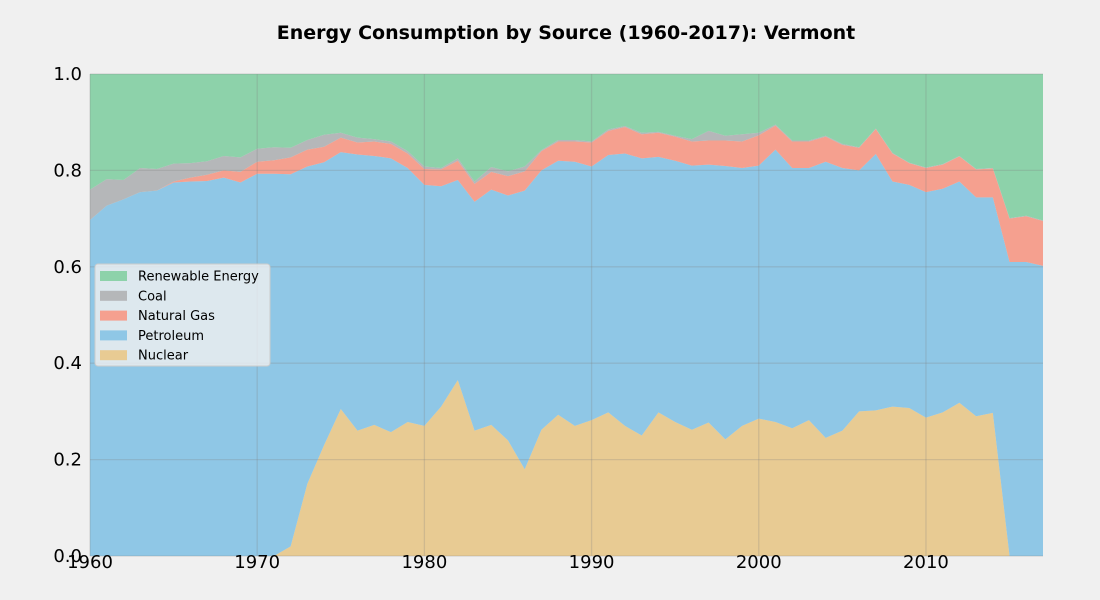  I want to click on legend-swatch-nuclear, so click(113, 355).